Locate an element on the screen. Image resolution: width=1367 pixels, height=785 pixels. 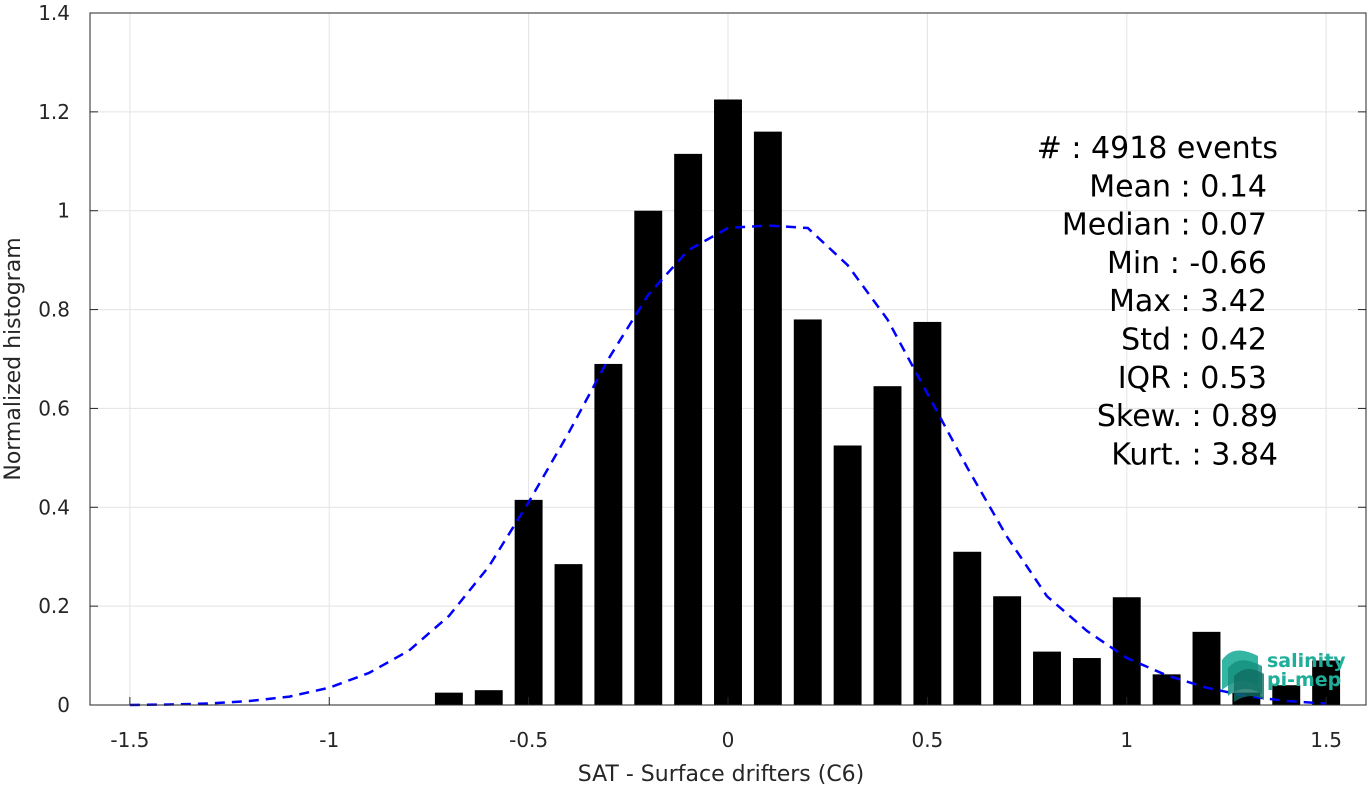
stat-line: # : 4918 events is located at coordinates (1157, 148).